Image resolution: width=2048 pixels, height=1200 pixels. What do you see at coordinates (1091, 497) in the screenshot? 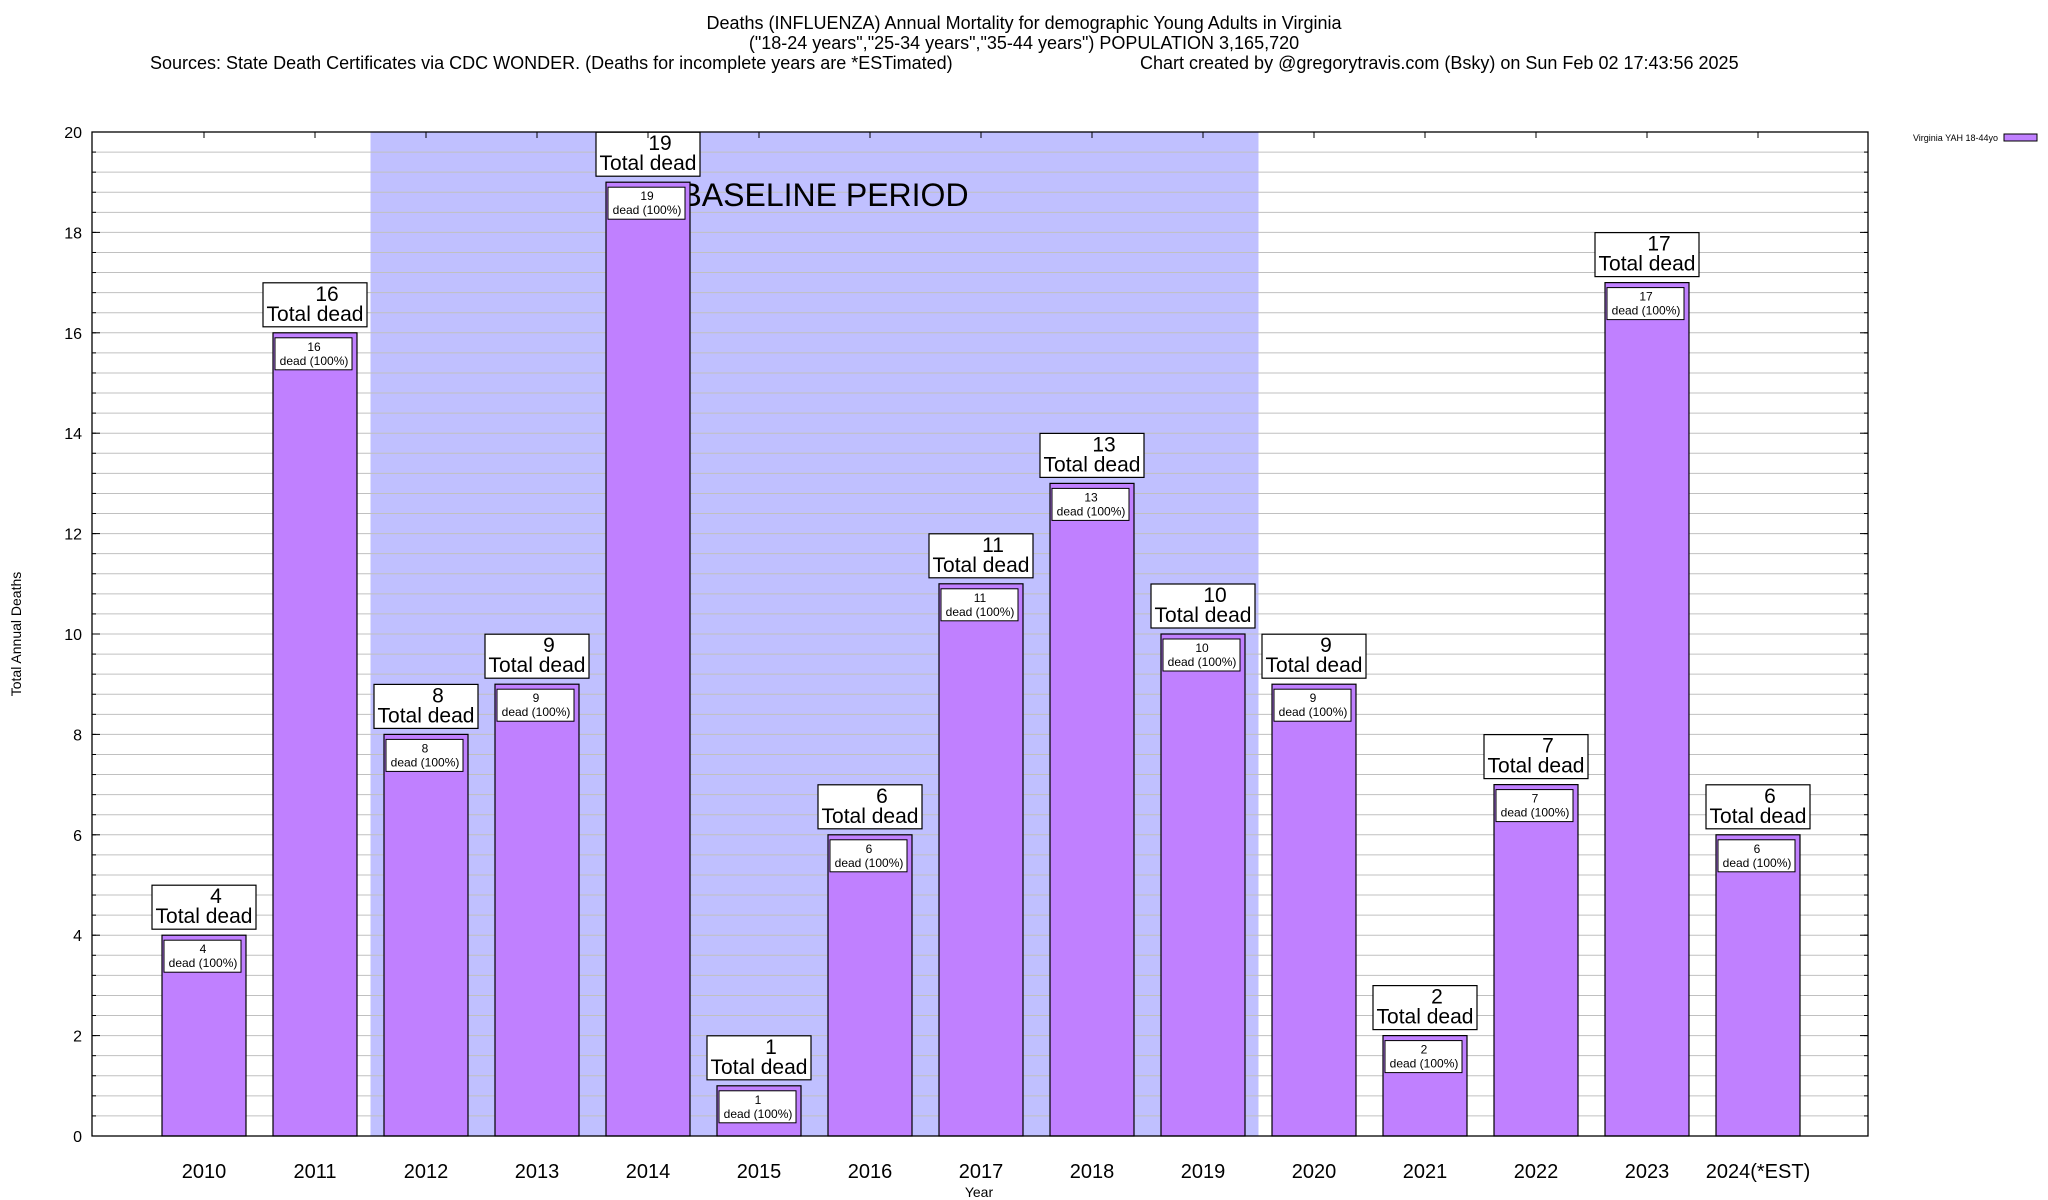
I see `bar-inner-value: 13` at bounding box center [1091, 497].